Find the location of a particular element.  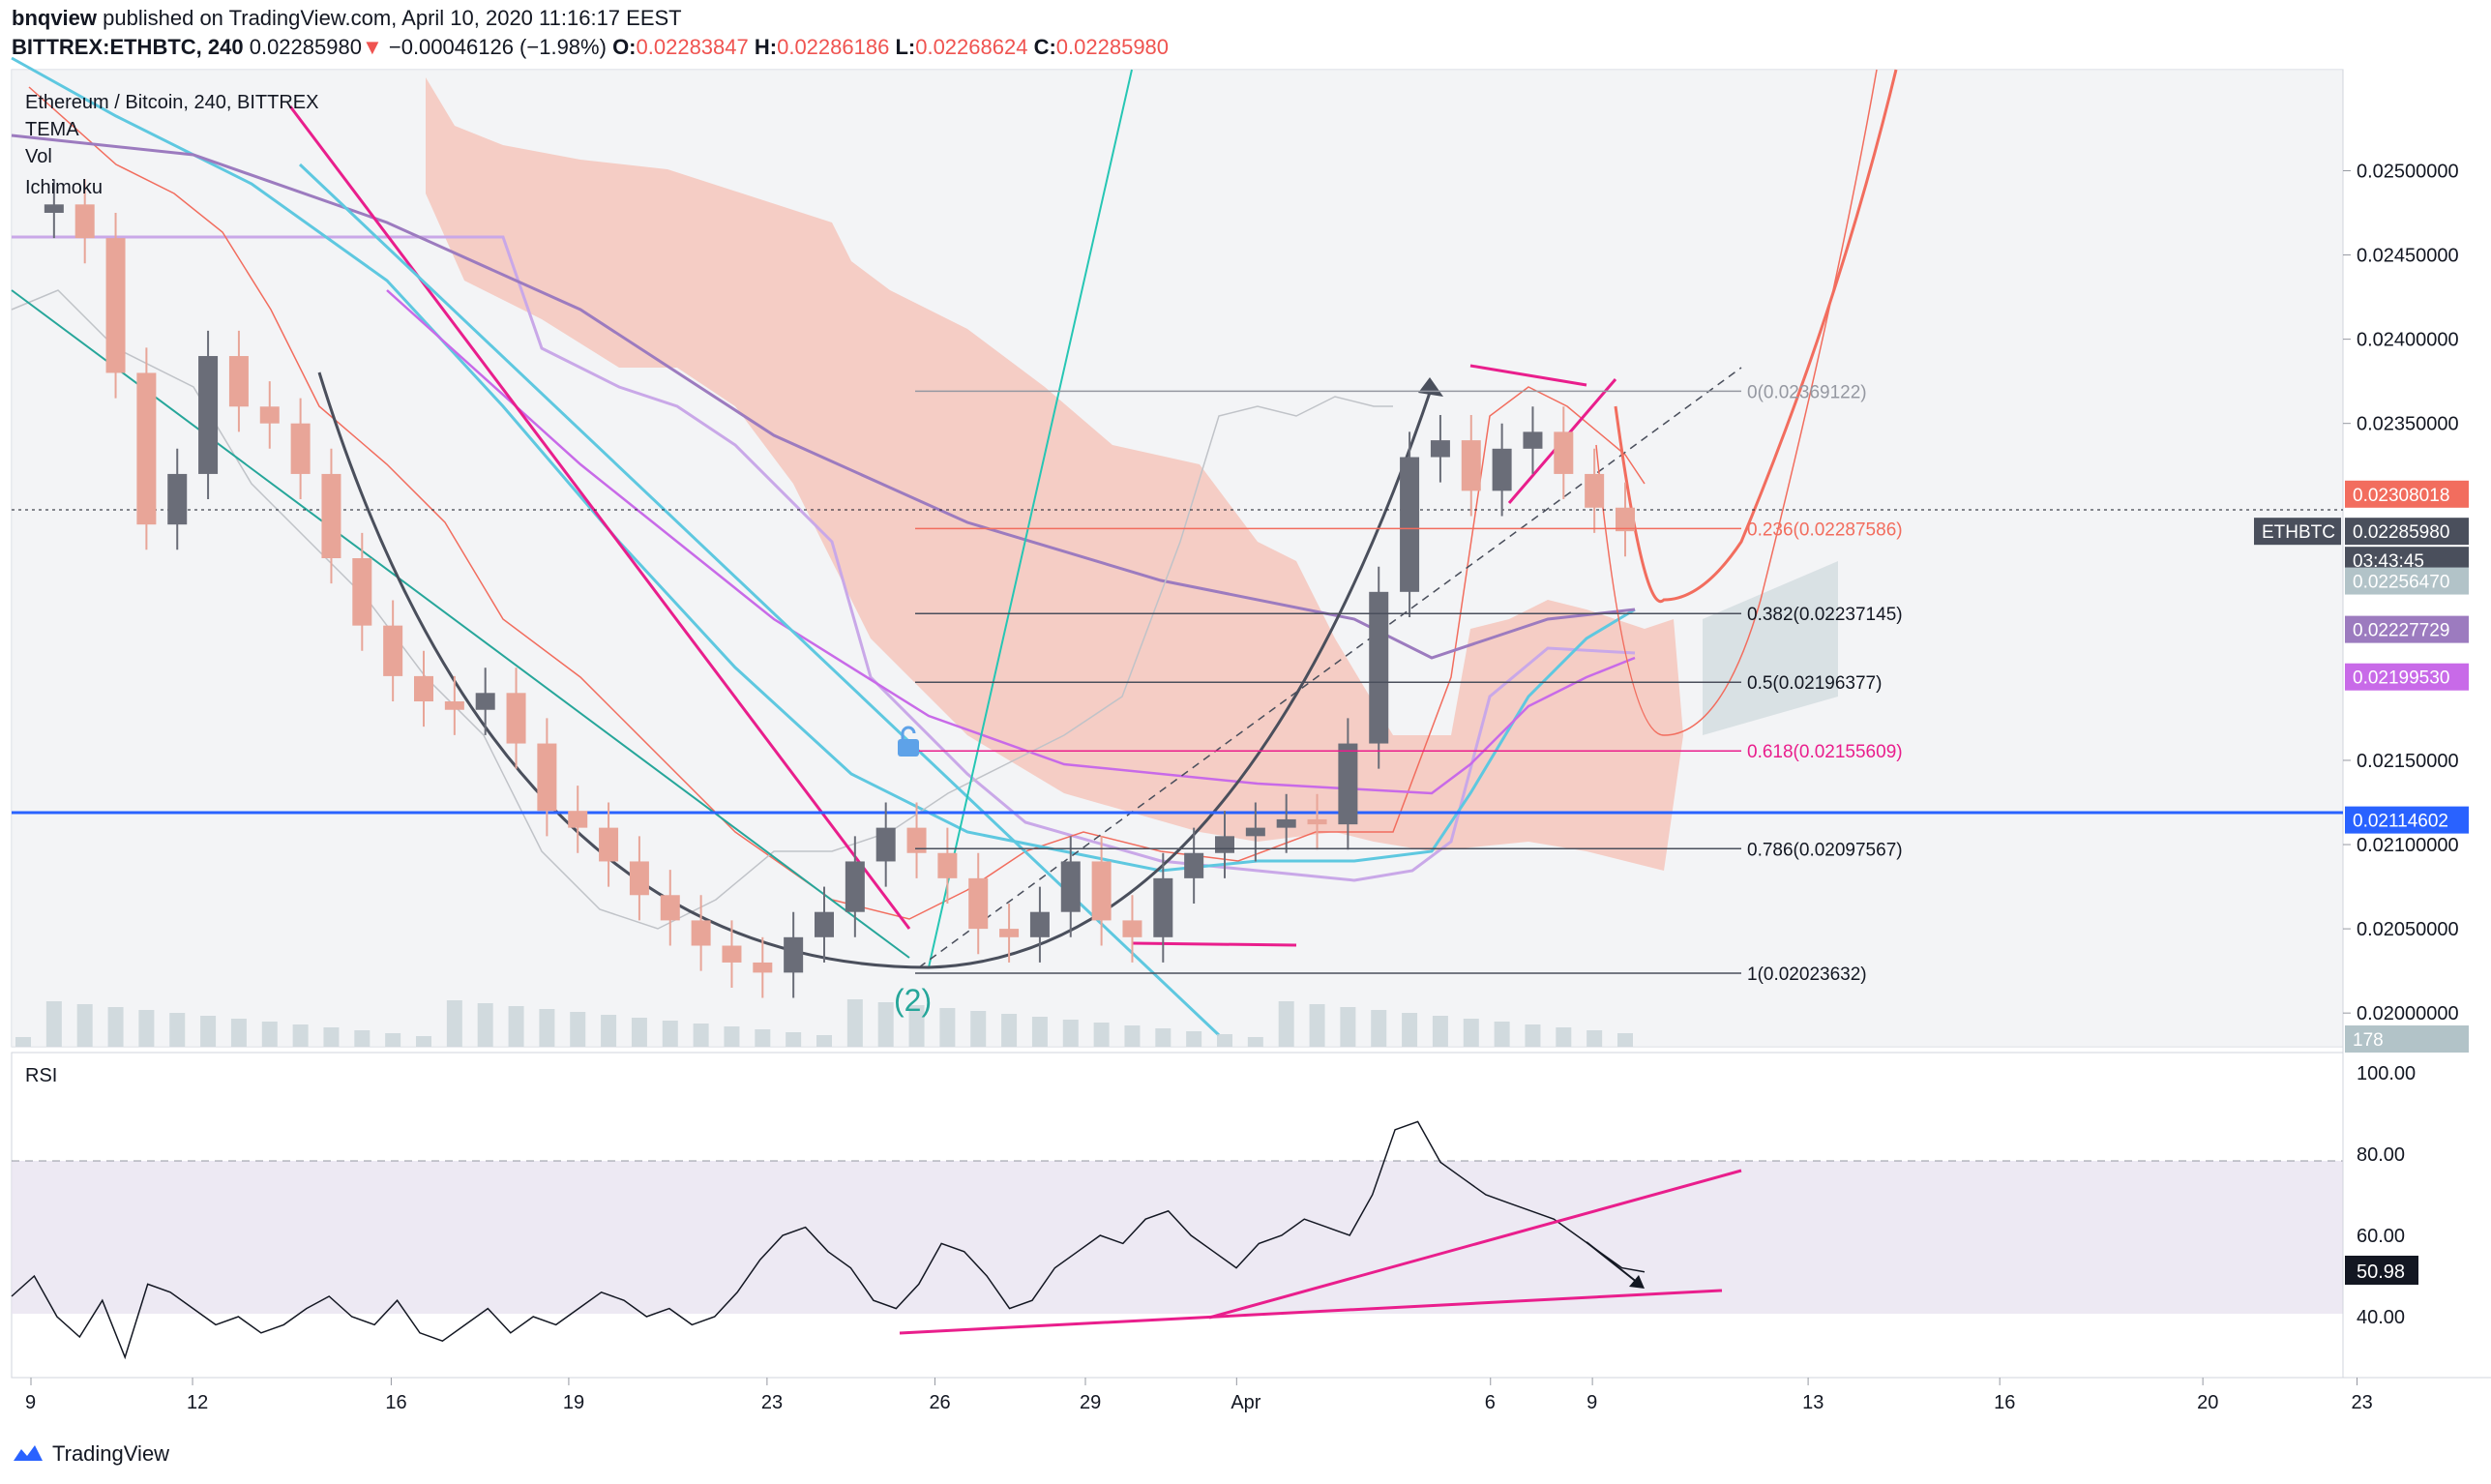

time-axis: 9 12 16 19 23 26 29 Apr 6 9 13 16 20 23 is located at coordinates (1199, 1395).